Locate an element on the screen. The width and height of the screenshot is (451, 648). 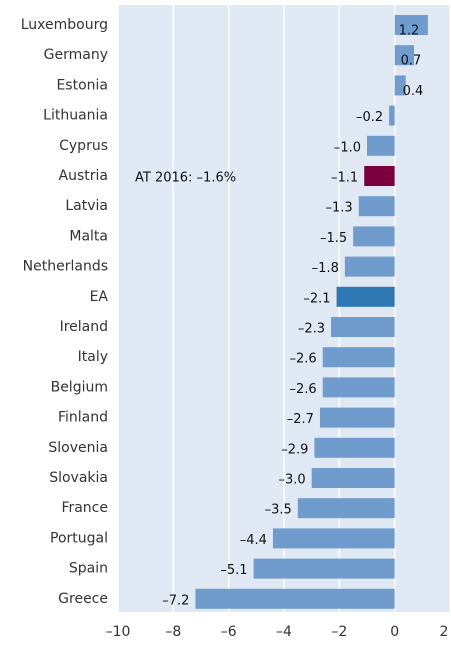
y-tick-label: Belgium is located at coordinates (79, 387).